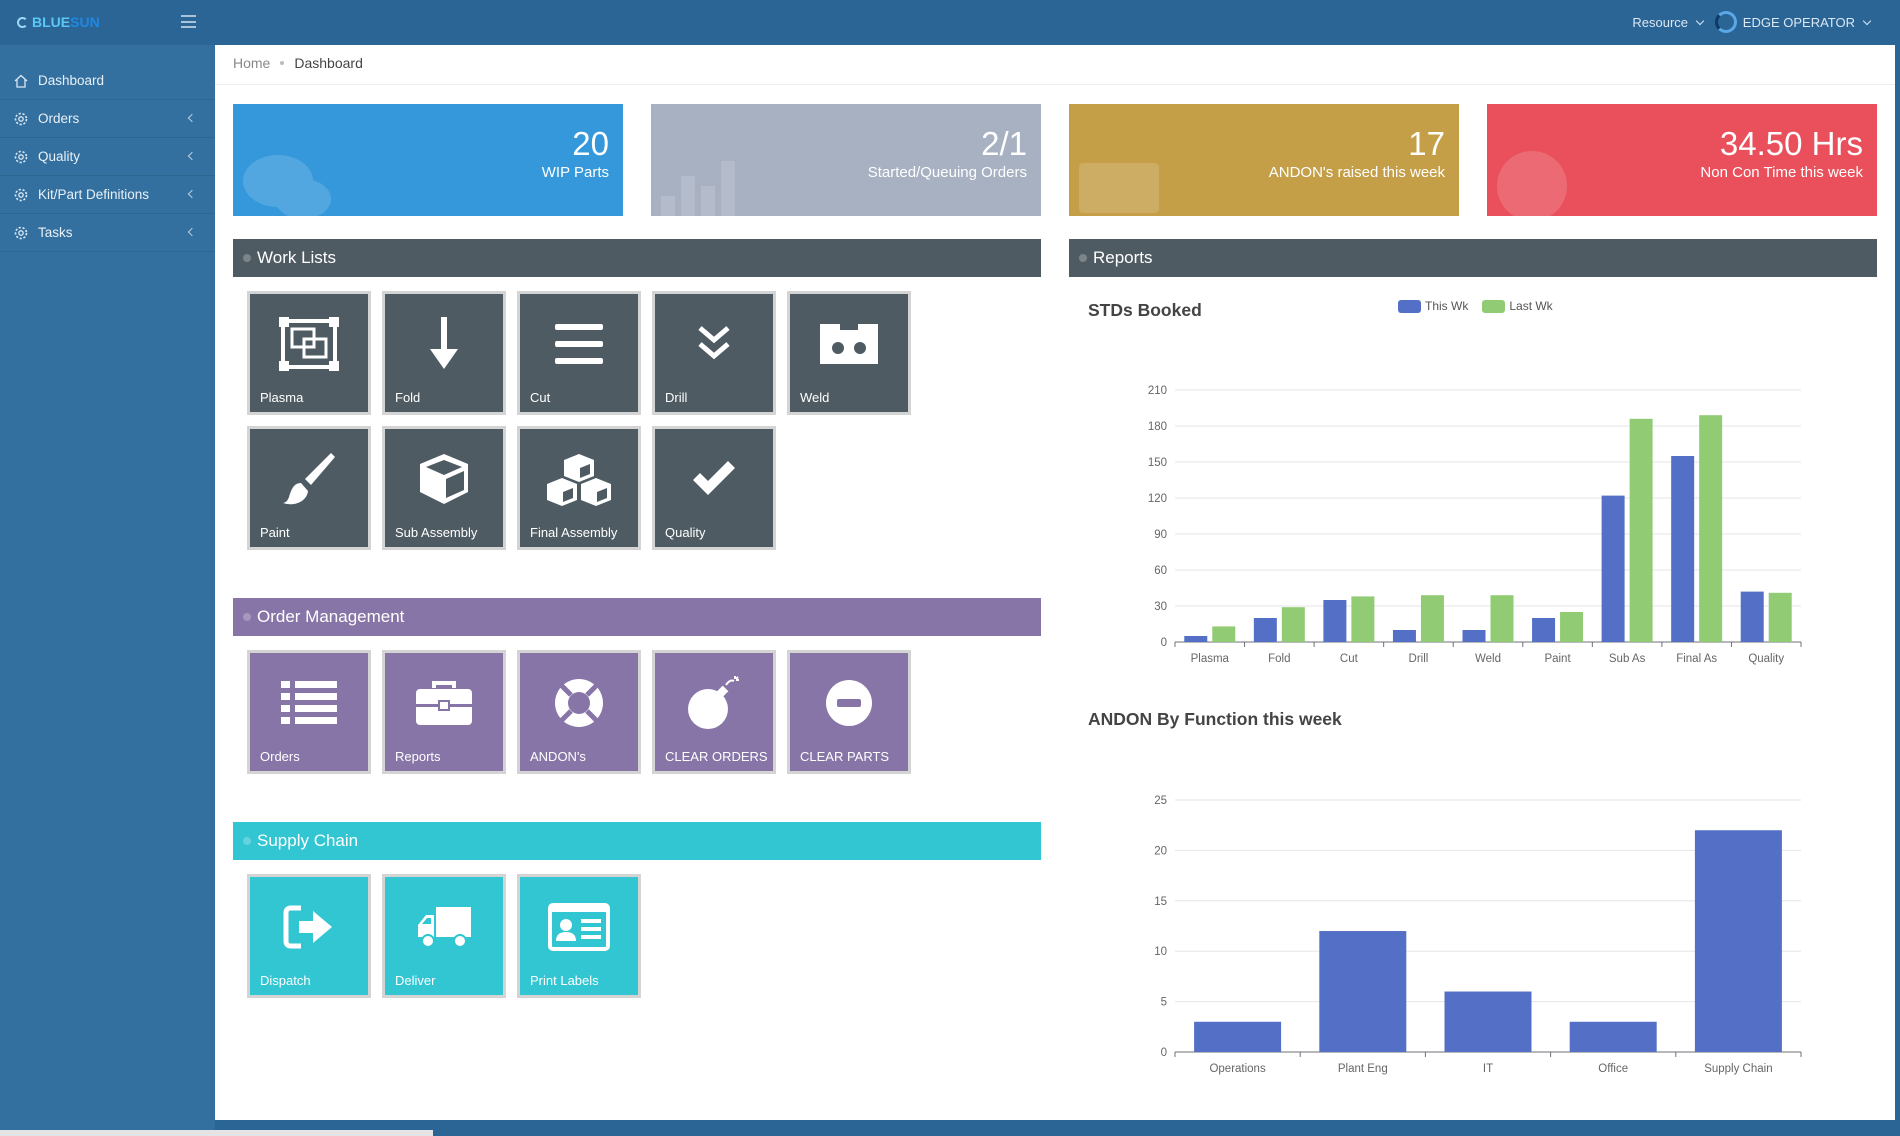 The image size is (1900, 1136). I want to click on legend-item-this-wk: This Wk, so click(1433, 306).